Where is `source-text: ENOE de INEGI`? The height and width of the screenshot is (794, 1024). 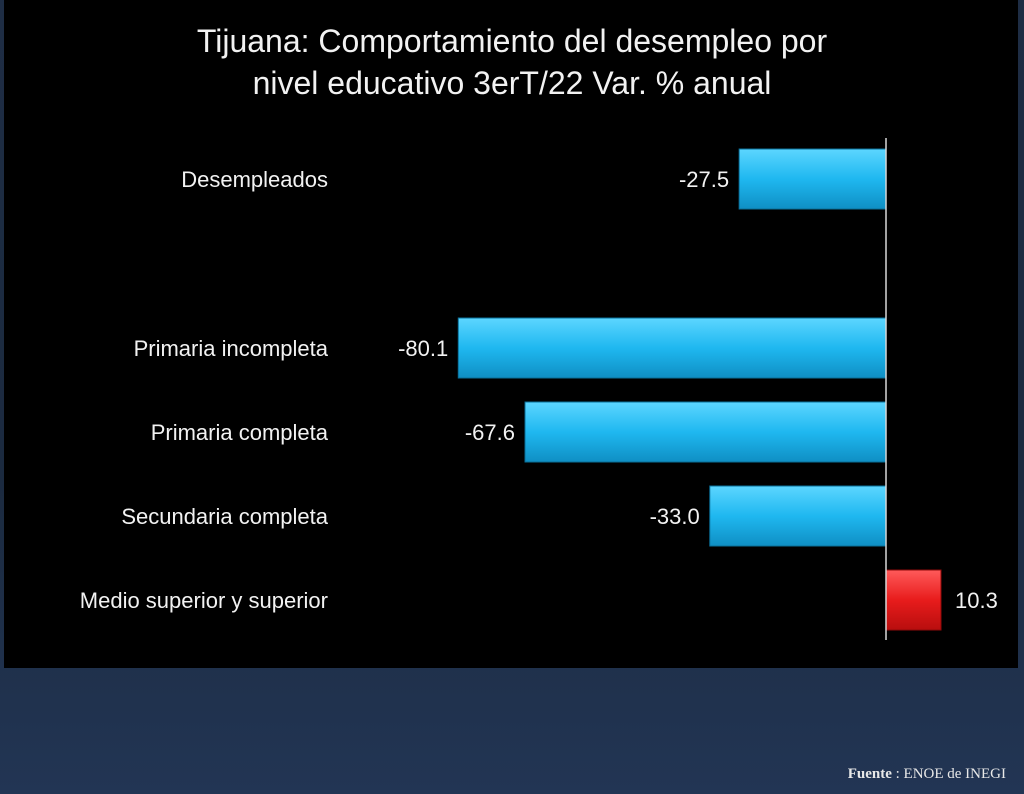 source-text: ENOE de INEGI is located at coordinates (954, 774).